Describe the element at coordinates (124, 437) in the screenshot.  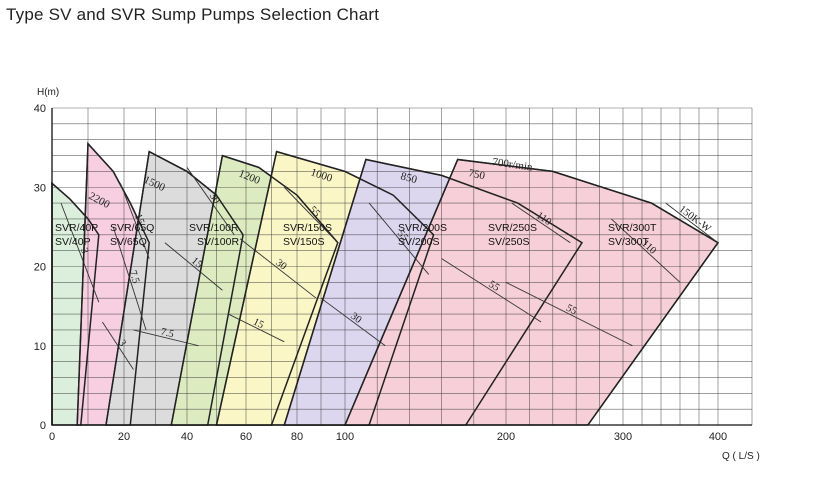
I see `x-tick-label: 20` at that location.